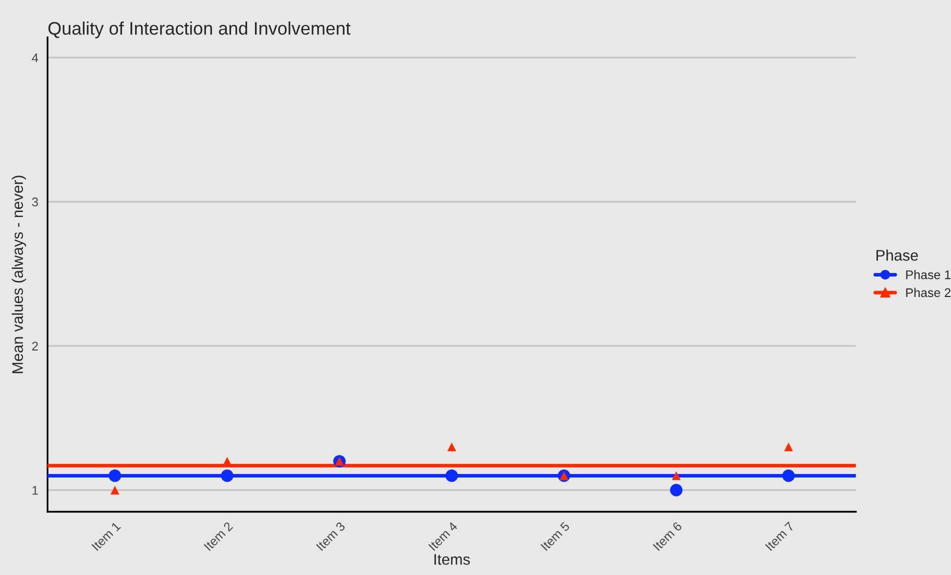 The height and width of the screenshot is (575, 951). Describe the element at coordinates (35, 490) in the screenshot. I see `y-tick-label: 1` at that location.